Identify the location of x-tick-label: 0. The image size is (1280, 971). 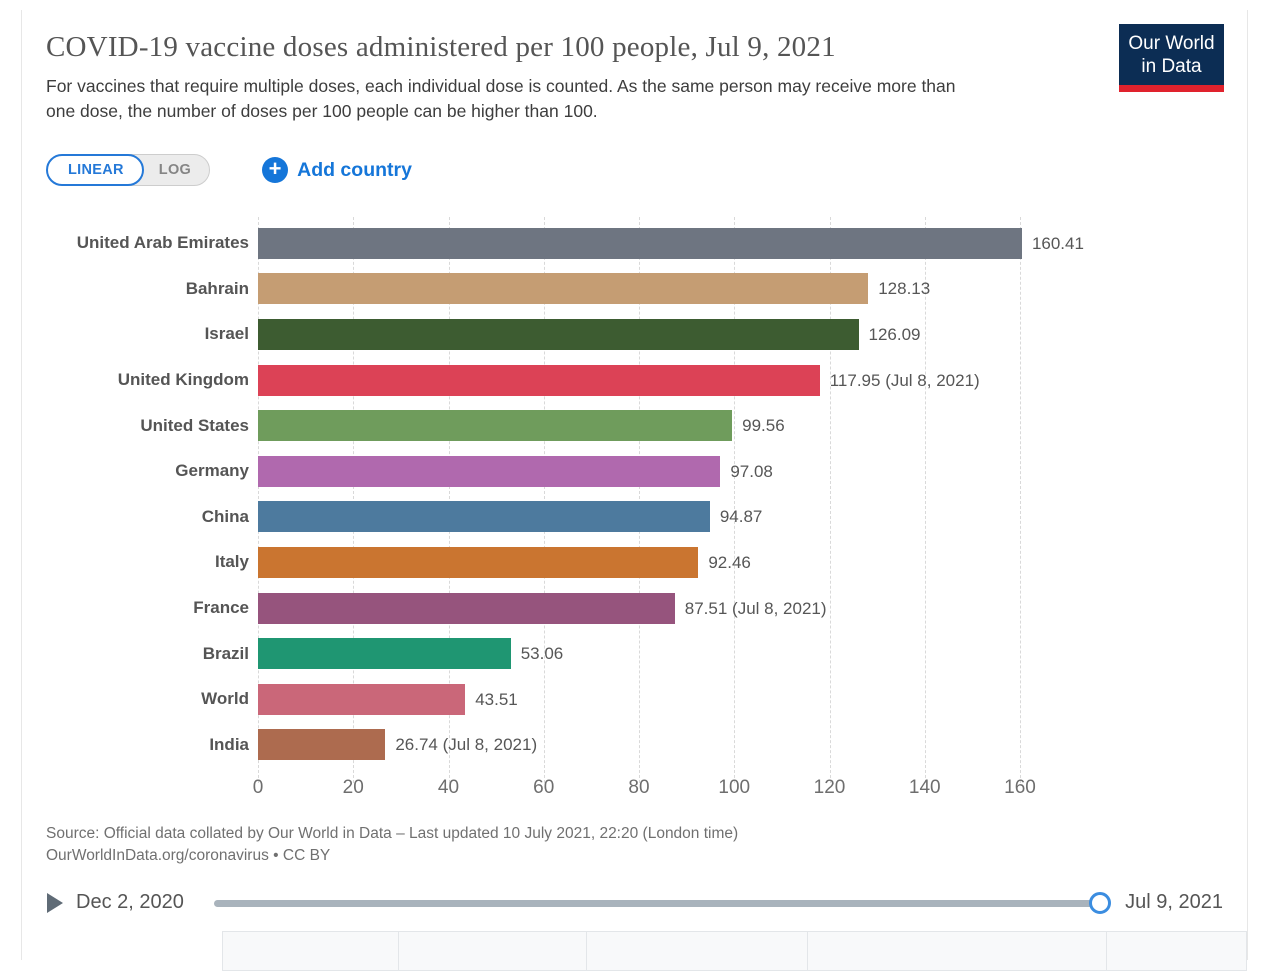
(258, 787).